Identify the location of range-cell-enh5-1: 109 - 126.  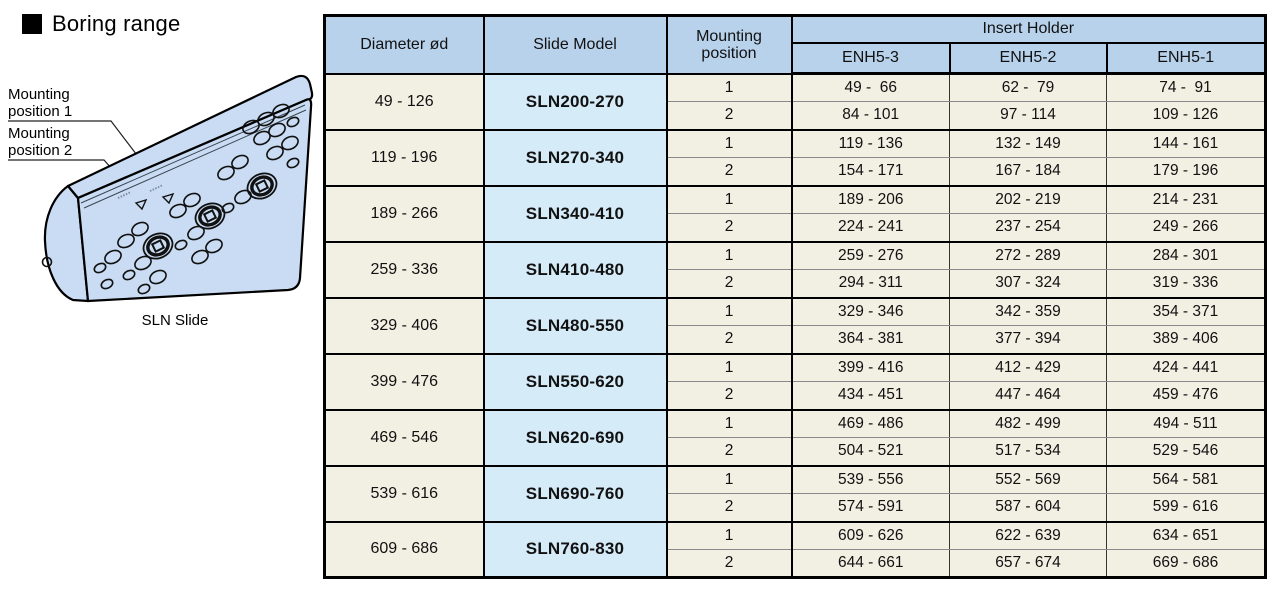
(1187, 116).